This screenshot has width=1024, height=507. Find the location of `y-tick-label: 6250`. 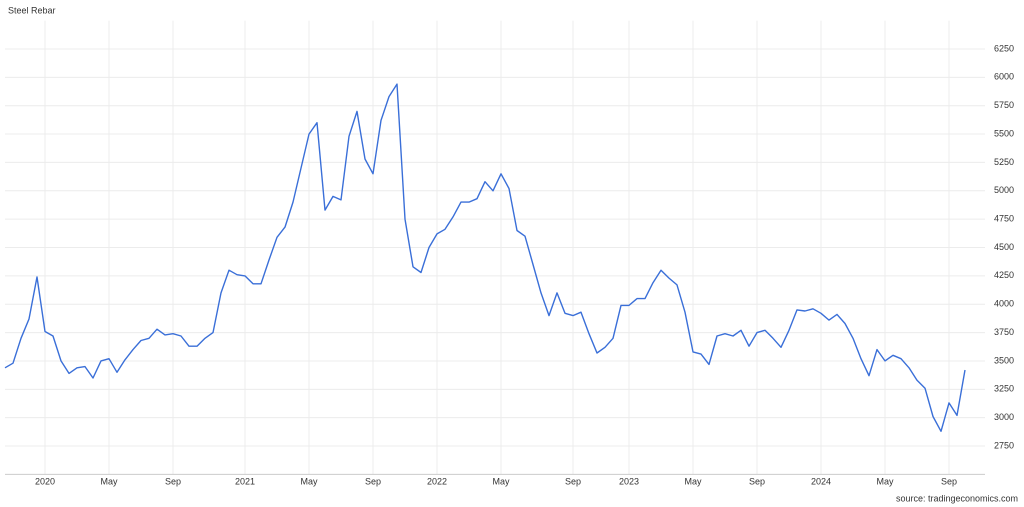

y-tick-label: 6250 is located at coordinates (1004, 48).